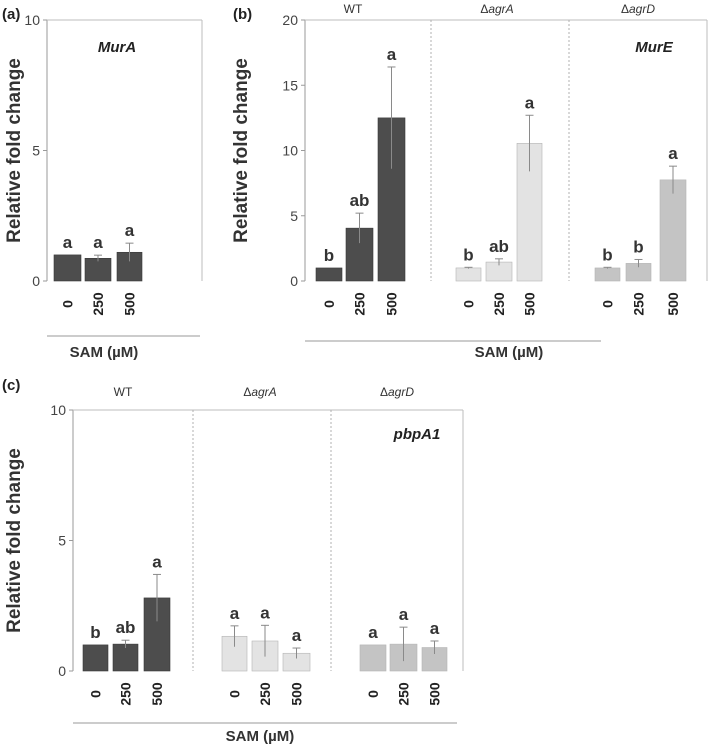  Describe the element at coordinates (290, 85) in the screenshot. I see `y-tick-label: 15` at that location.